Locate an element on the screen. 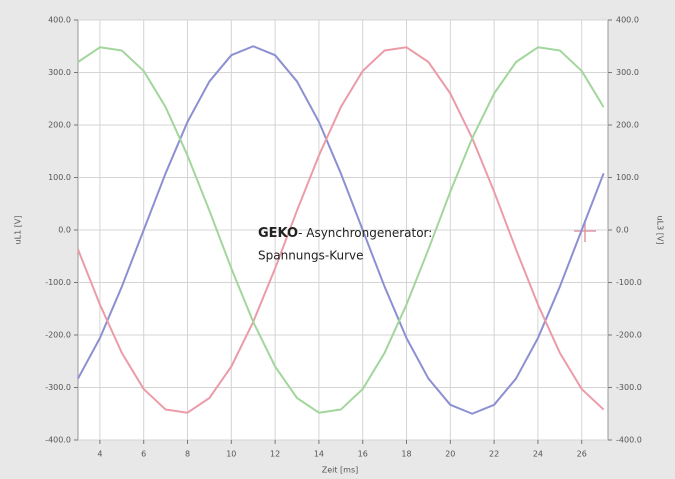  y2-tick-label: -300.0 is located at coordinates (629, 387).